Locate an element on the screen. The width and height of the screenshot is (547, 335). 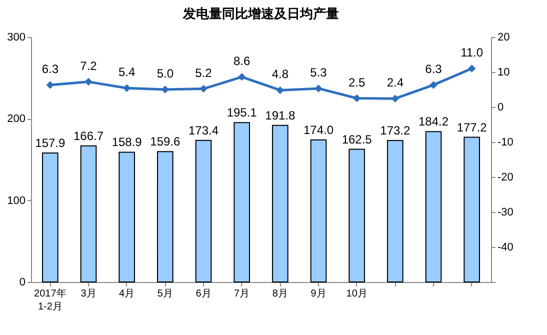
y2-tick-label: -40 is located at coordinates (506, 248).